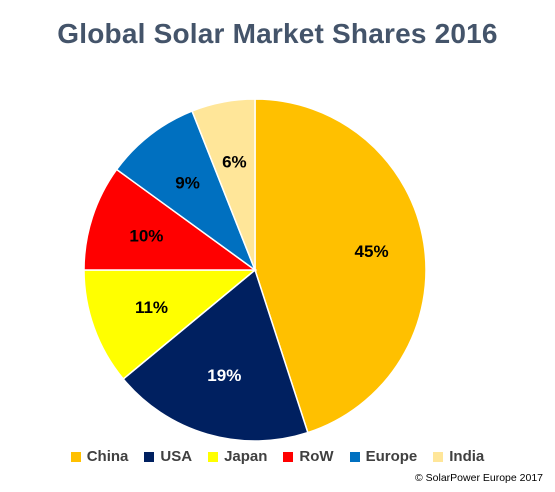 The image size is (555, 492). I want to click on legend-label-usa: USA, so click(176, 456).